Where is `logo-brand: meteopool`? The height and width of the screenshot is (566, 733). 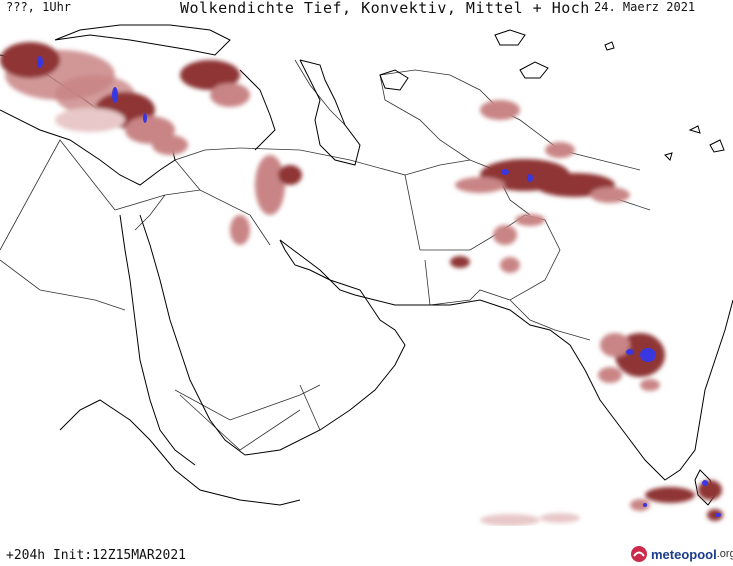 logo-brand: meteopool is located at coordinates (684, 554).